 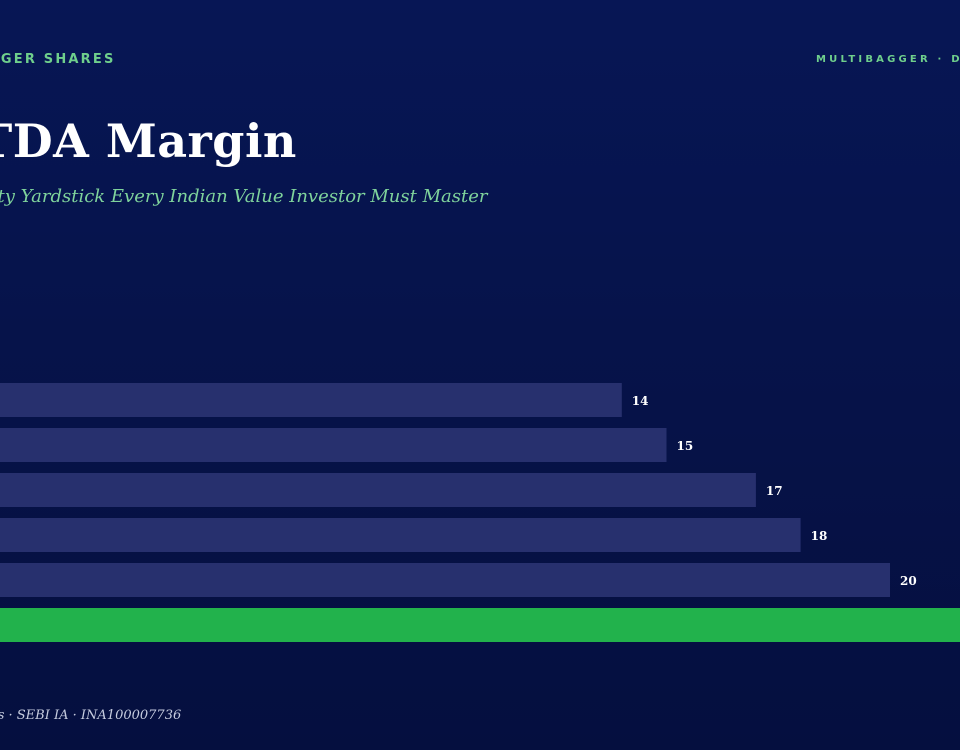 What do you see at coordinates (774, 491) in the screenshot?
I see `bar-value-label: 17` at bounding box center [774, 491].